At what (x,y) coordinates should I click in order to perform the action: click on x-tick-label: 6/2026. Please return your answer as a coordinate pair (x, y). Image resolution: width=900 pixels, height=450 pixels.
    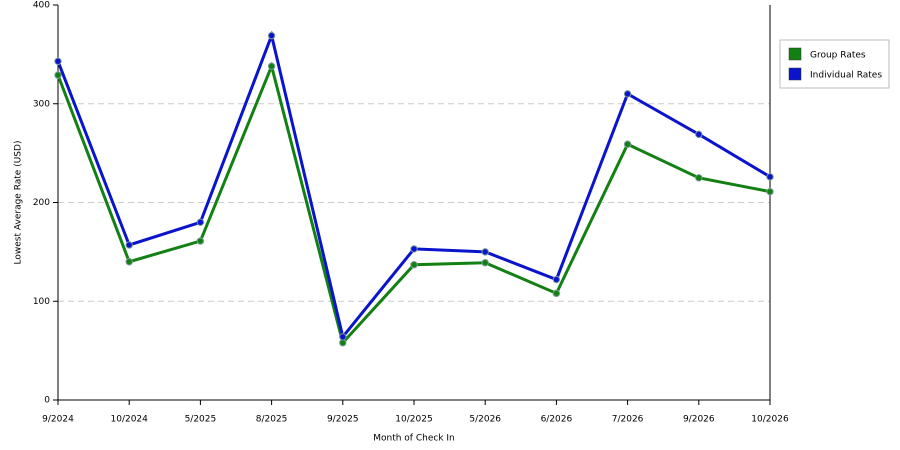
    Looking at the image, I should click on (557, 420).